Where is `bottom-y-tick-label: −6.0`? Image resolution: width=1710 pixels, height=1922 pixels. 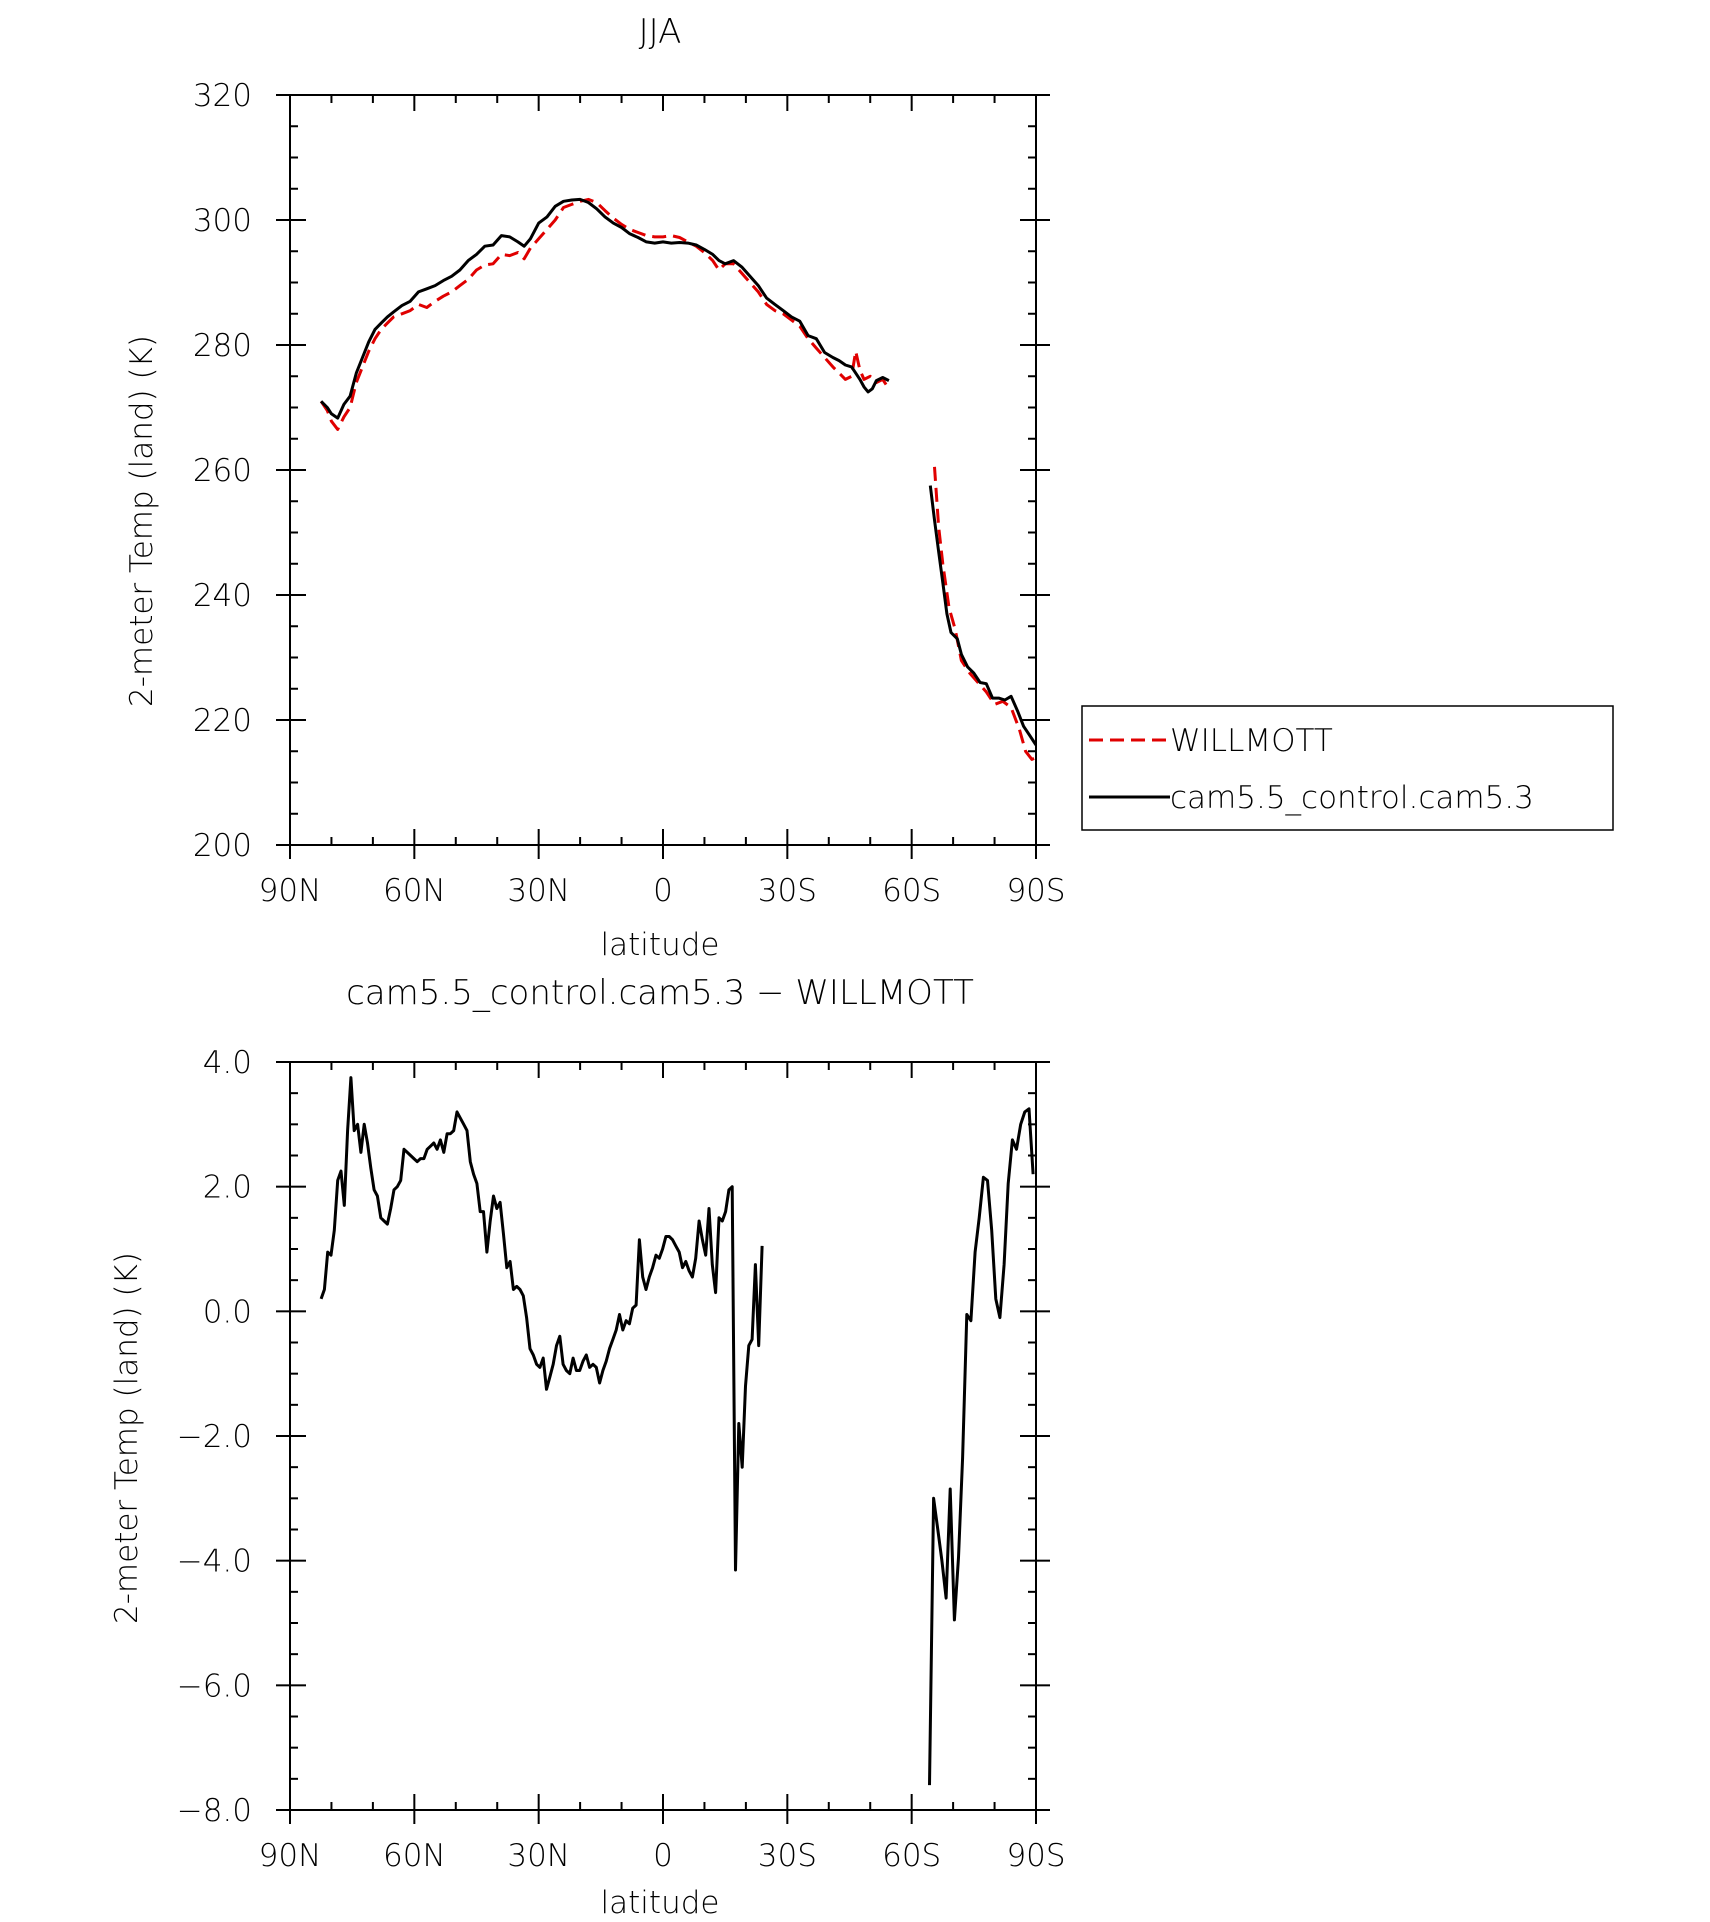
bottom-y-tick-label: −6.0 is located at coordinates (214, 1686).